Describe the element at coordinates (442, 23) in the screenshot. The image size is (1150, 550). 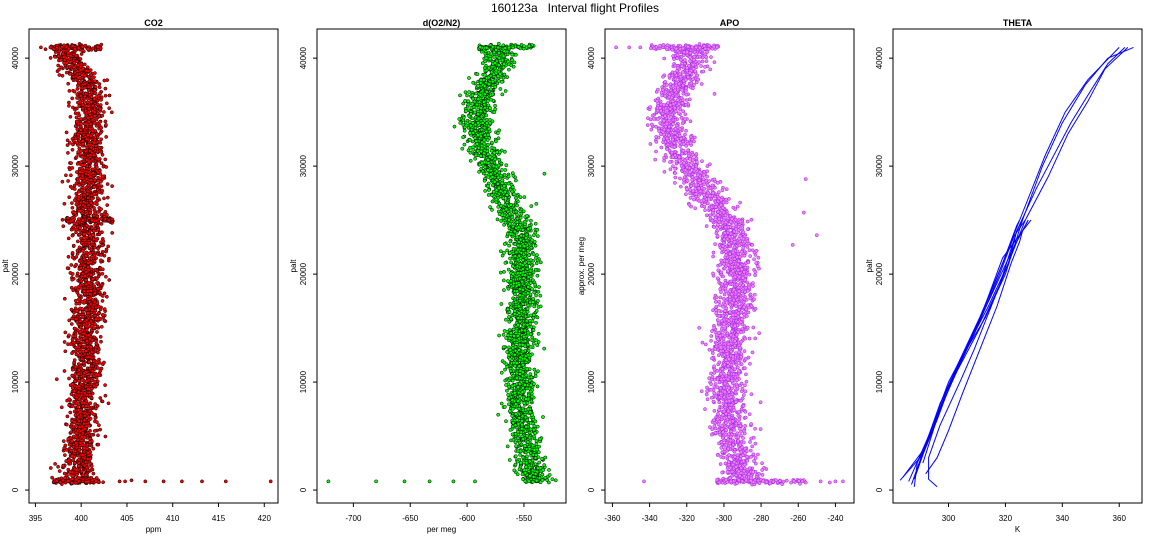
I see `panel-title: d(O2/N2)` at that location.